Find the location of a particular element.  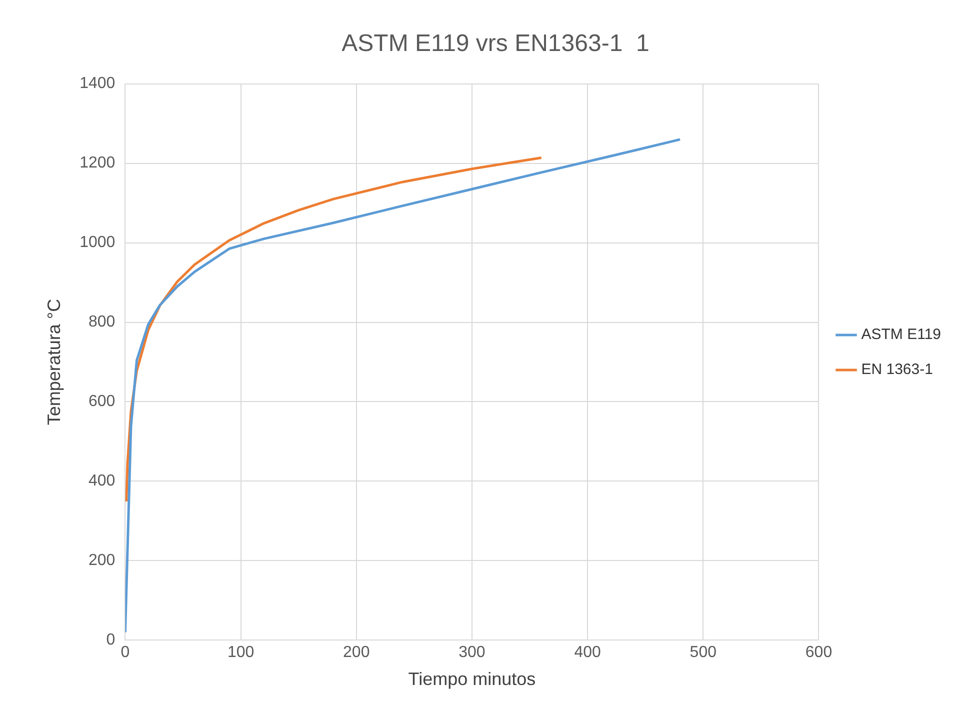

legend-label: ASTM E119 is located at coordinates (901, 335).